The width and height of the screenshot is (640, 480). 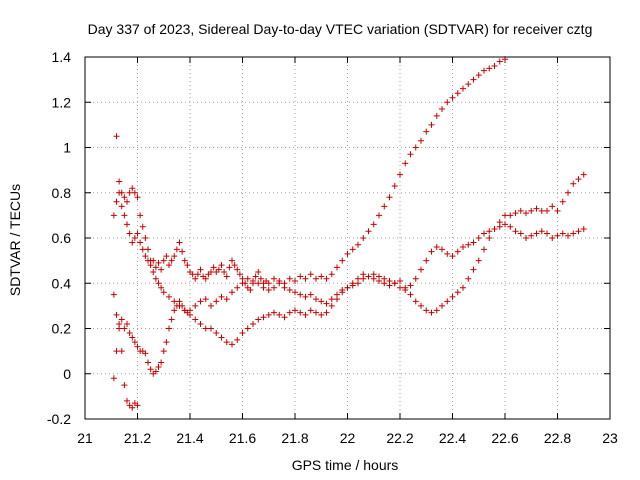 I want to click on x-tick-label: 22.4, so click(x=452, y=438).